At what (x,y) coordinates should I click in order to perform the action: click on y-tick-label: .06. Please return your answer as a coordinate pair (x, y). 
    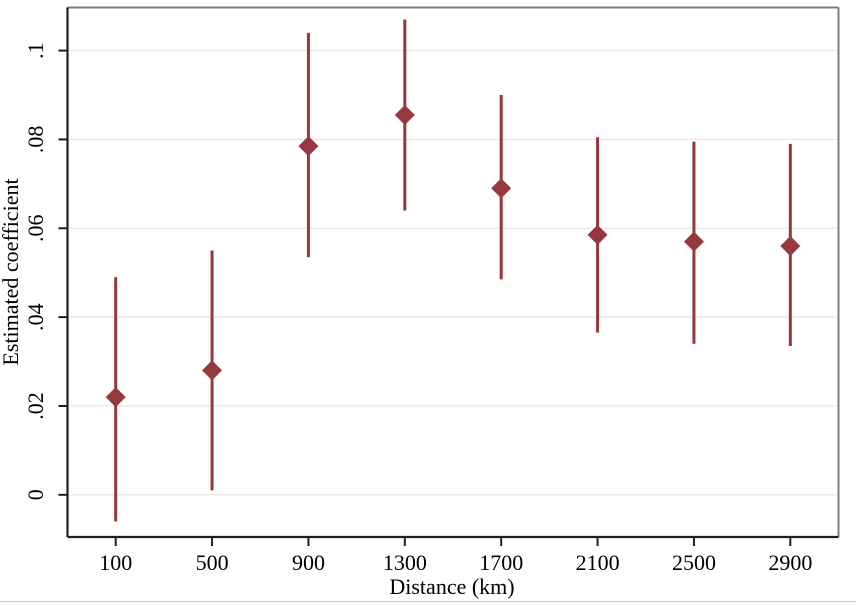
    Looking at the image, I should click on (35, 229).